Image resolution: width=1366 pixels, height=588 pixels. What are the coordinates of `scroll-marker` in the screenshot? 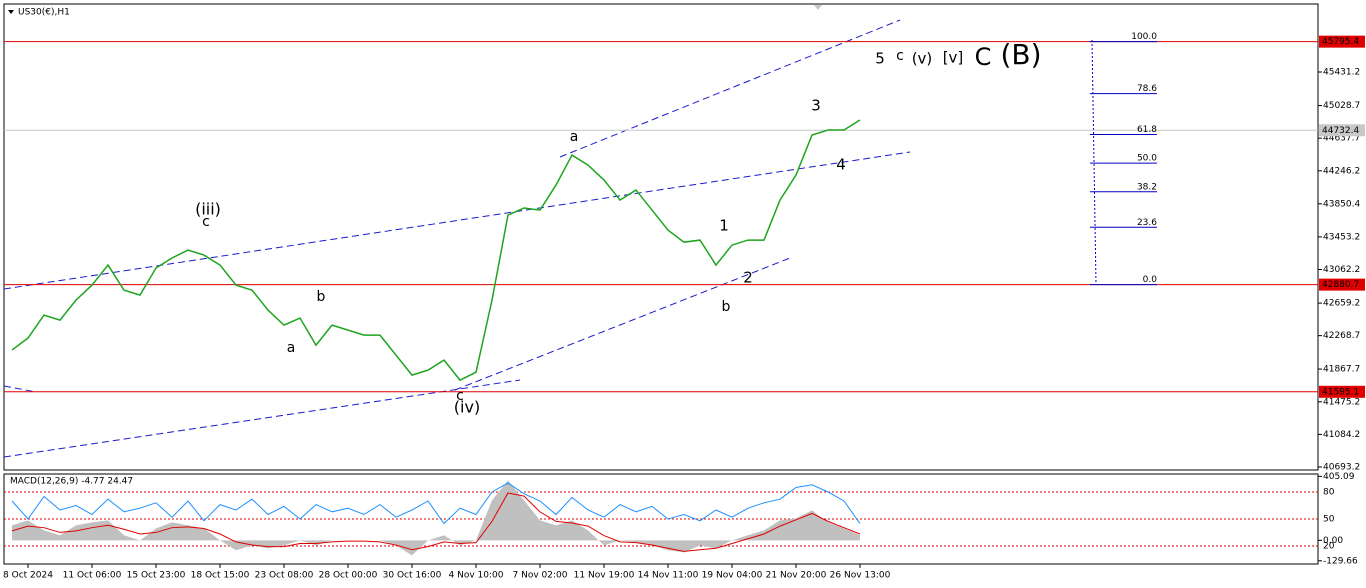 It's located at (818, 7).